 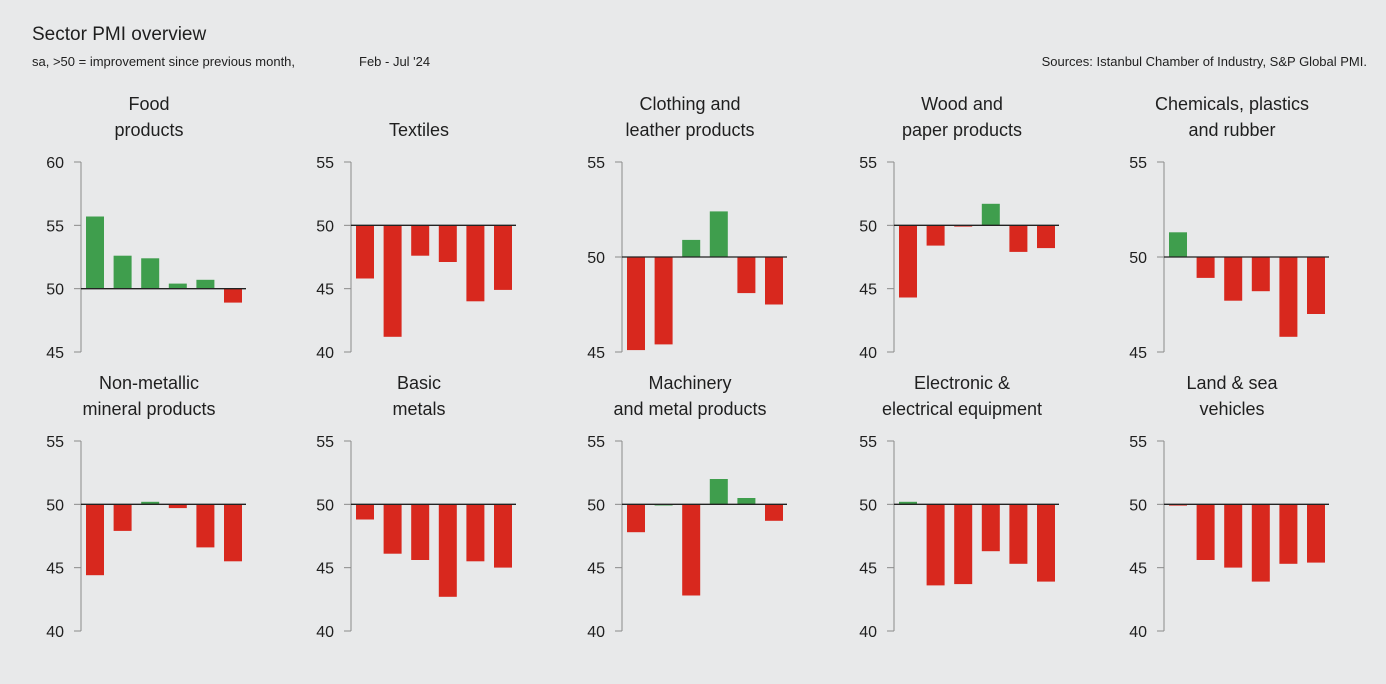 I want to click on page-title: Sector PMI overview, so click(x=119, y=34).